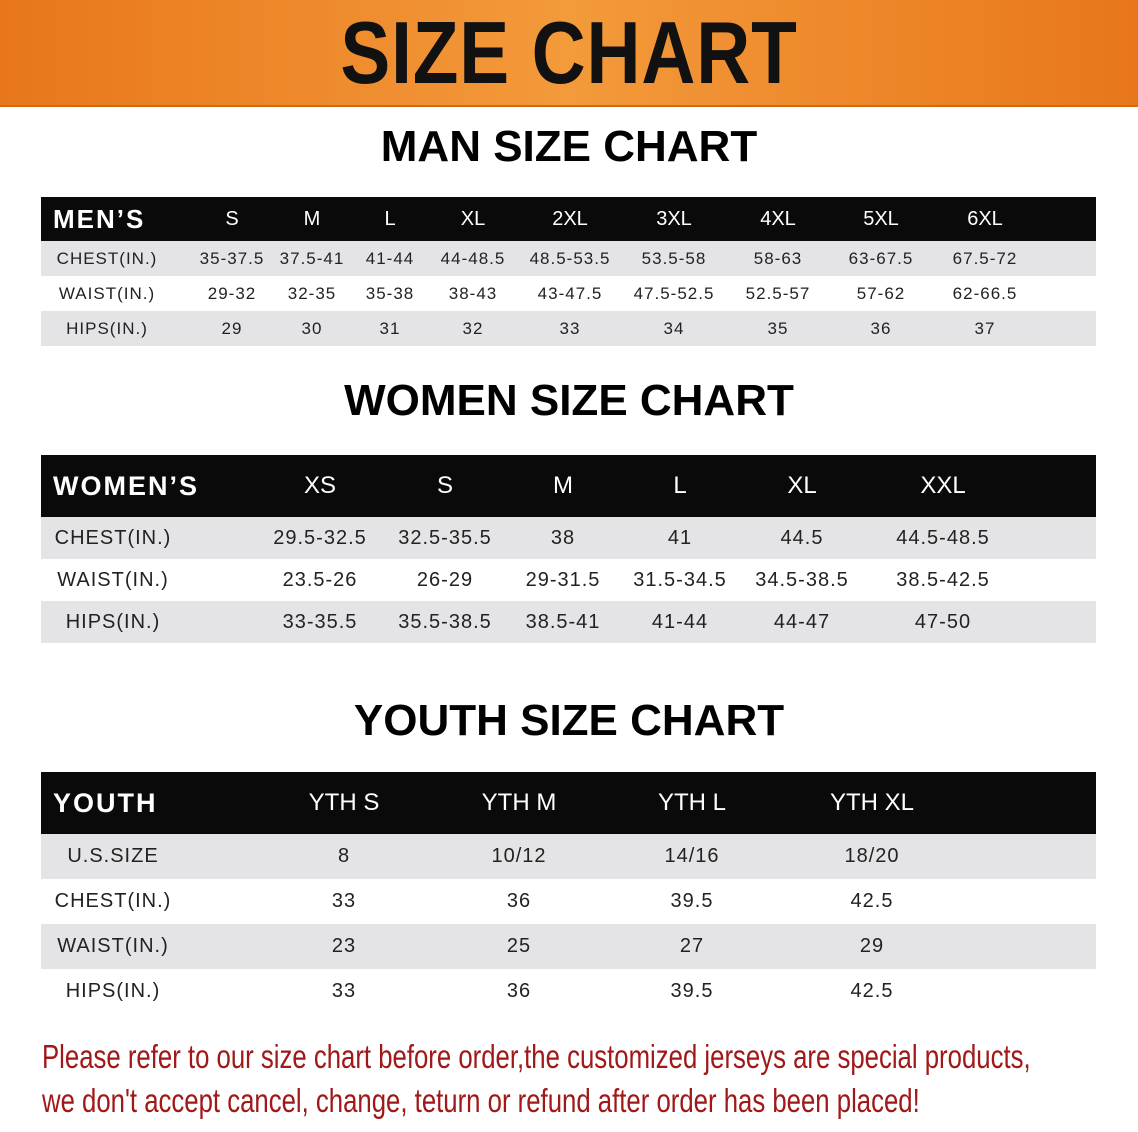  What do you see at coordinates (312, 328) in the screenshot?
I see `table-cell: 30` at bounding box center [312, 328].